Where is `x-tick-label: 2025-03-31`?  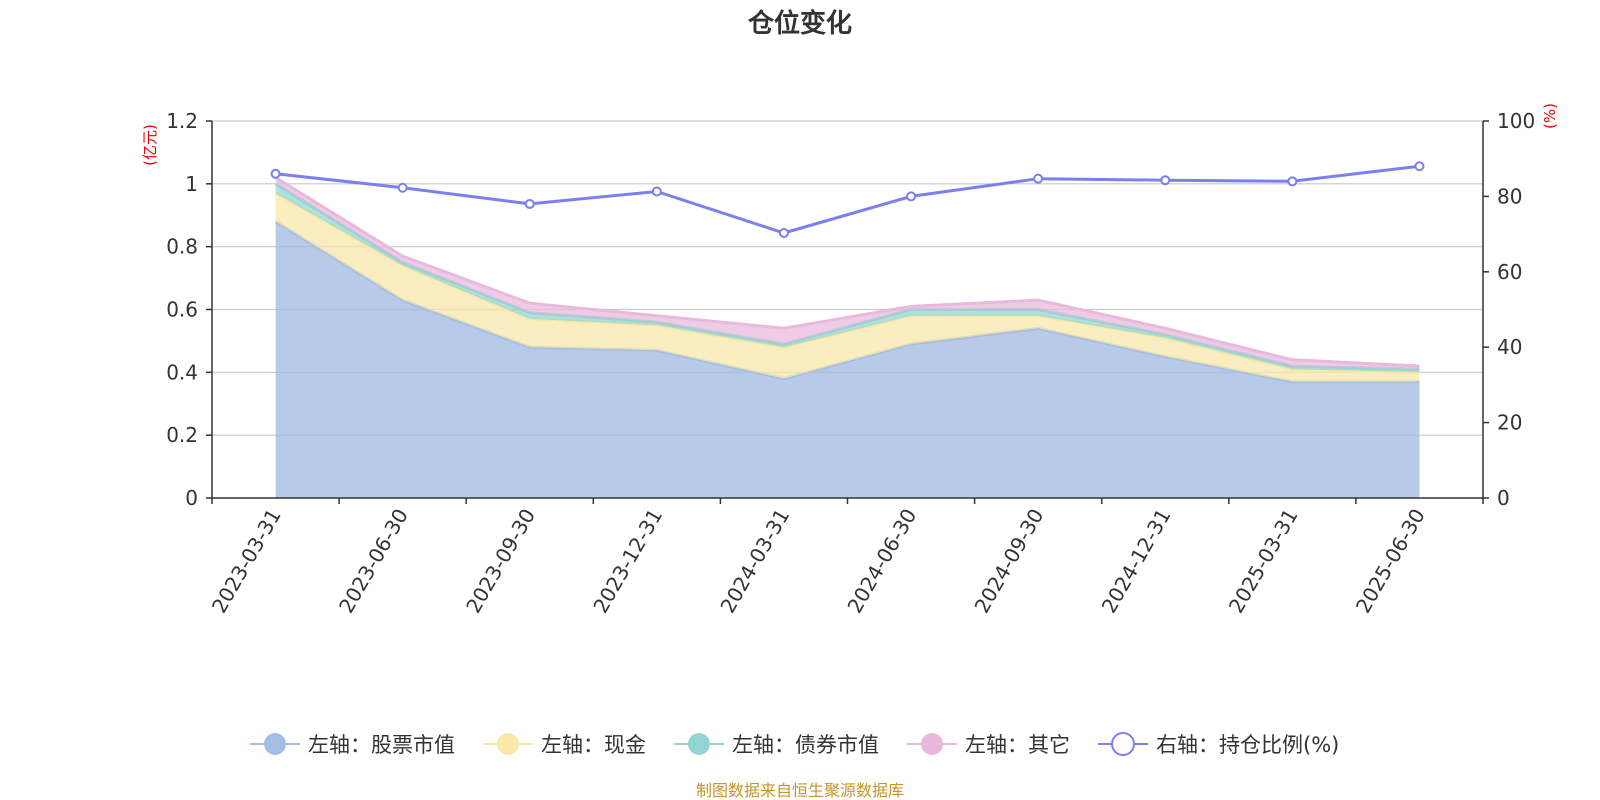 x-tick-label: 2025-03-31 is located at coordinates (1263, 561).